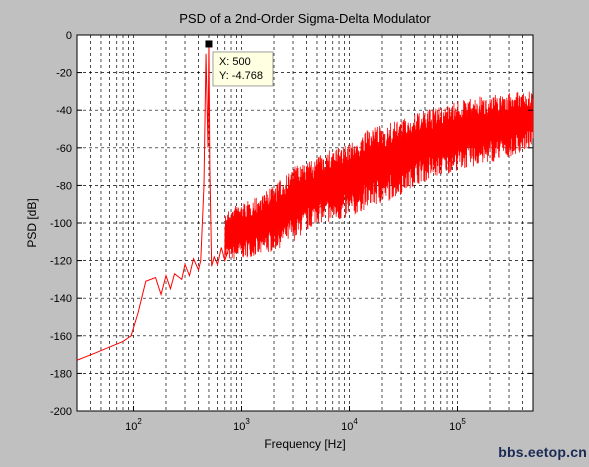  Describe the element at coordinates (64, 149) in the screenshot. I see `y-tick-label: -60` at that location.